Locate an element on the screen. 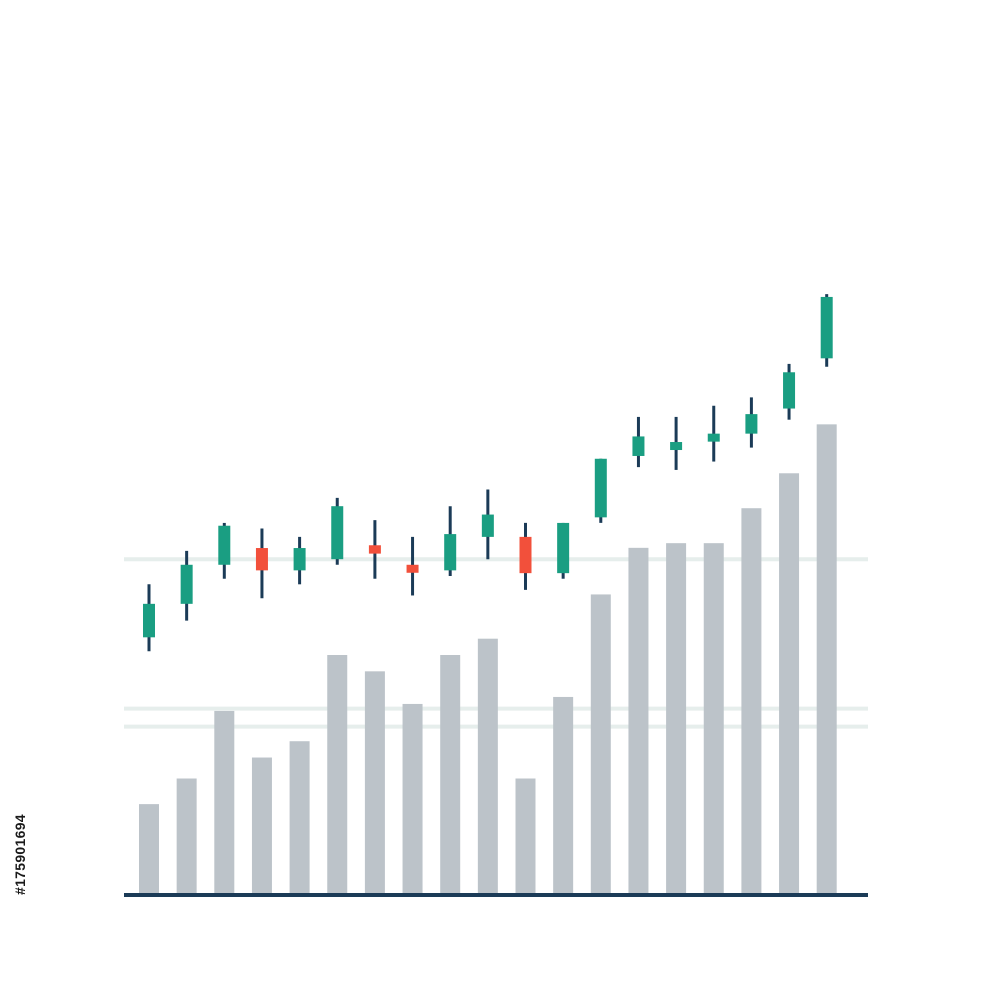 Image resolution: width=1000 pixels, height=1000 pixels. stock-image-id: #175901694 is located at coordinates (20, 854).